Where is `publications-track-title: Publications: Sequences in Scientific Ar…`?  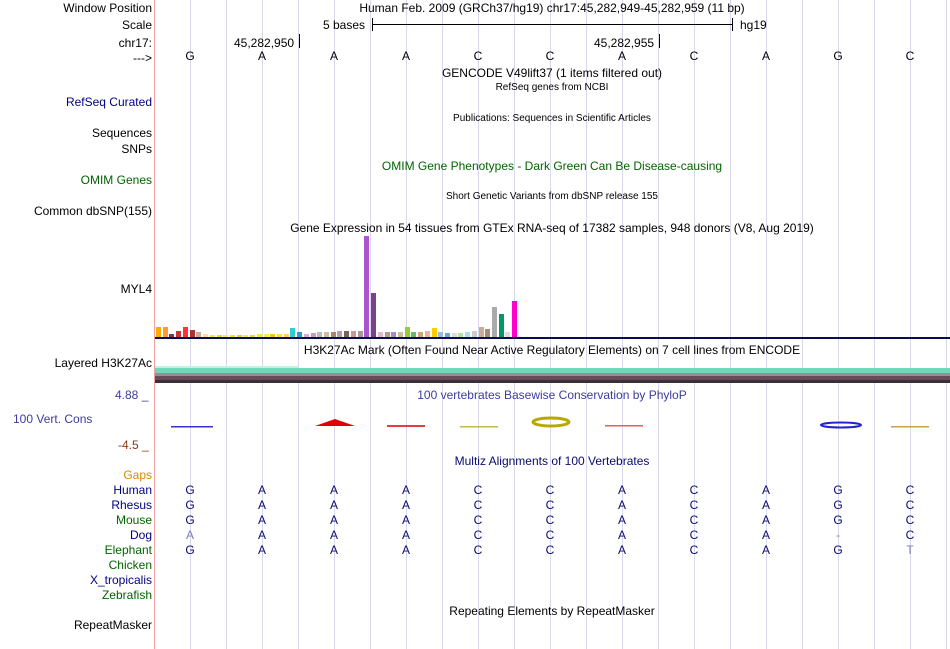 publications-track-title: Publications: Sequences in Scientific Ar… is located at coordinates (552, 118).